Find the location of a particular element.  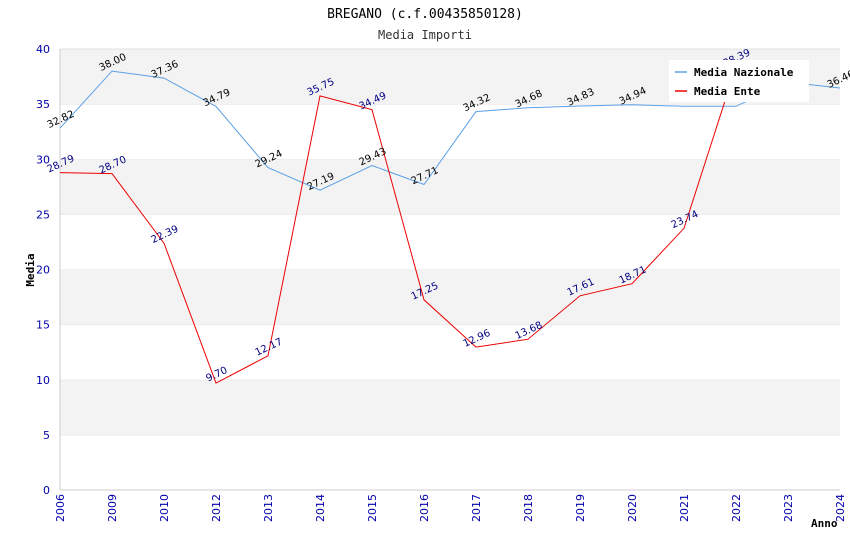

x-tick-label: 2021 is located at coordinates (684, 508).